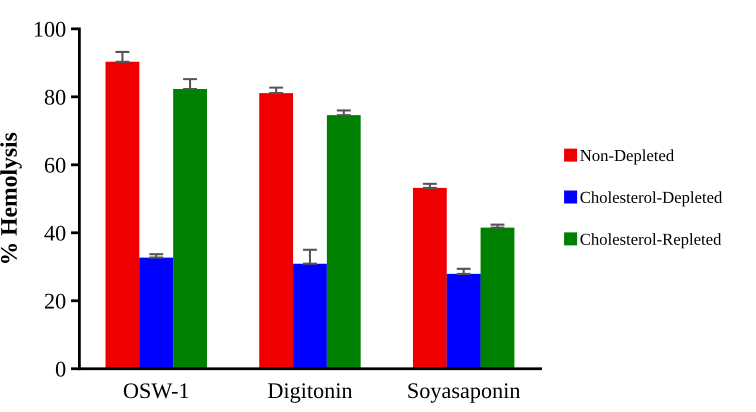 This screenshot has width=756, height=412. I want to click on legend-label: Cholesterol-Repleted, so click(651, 240).